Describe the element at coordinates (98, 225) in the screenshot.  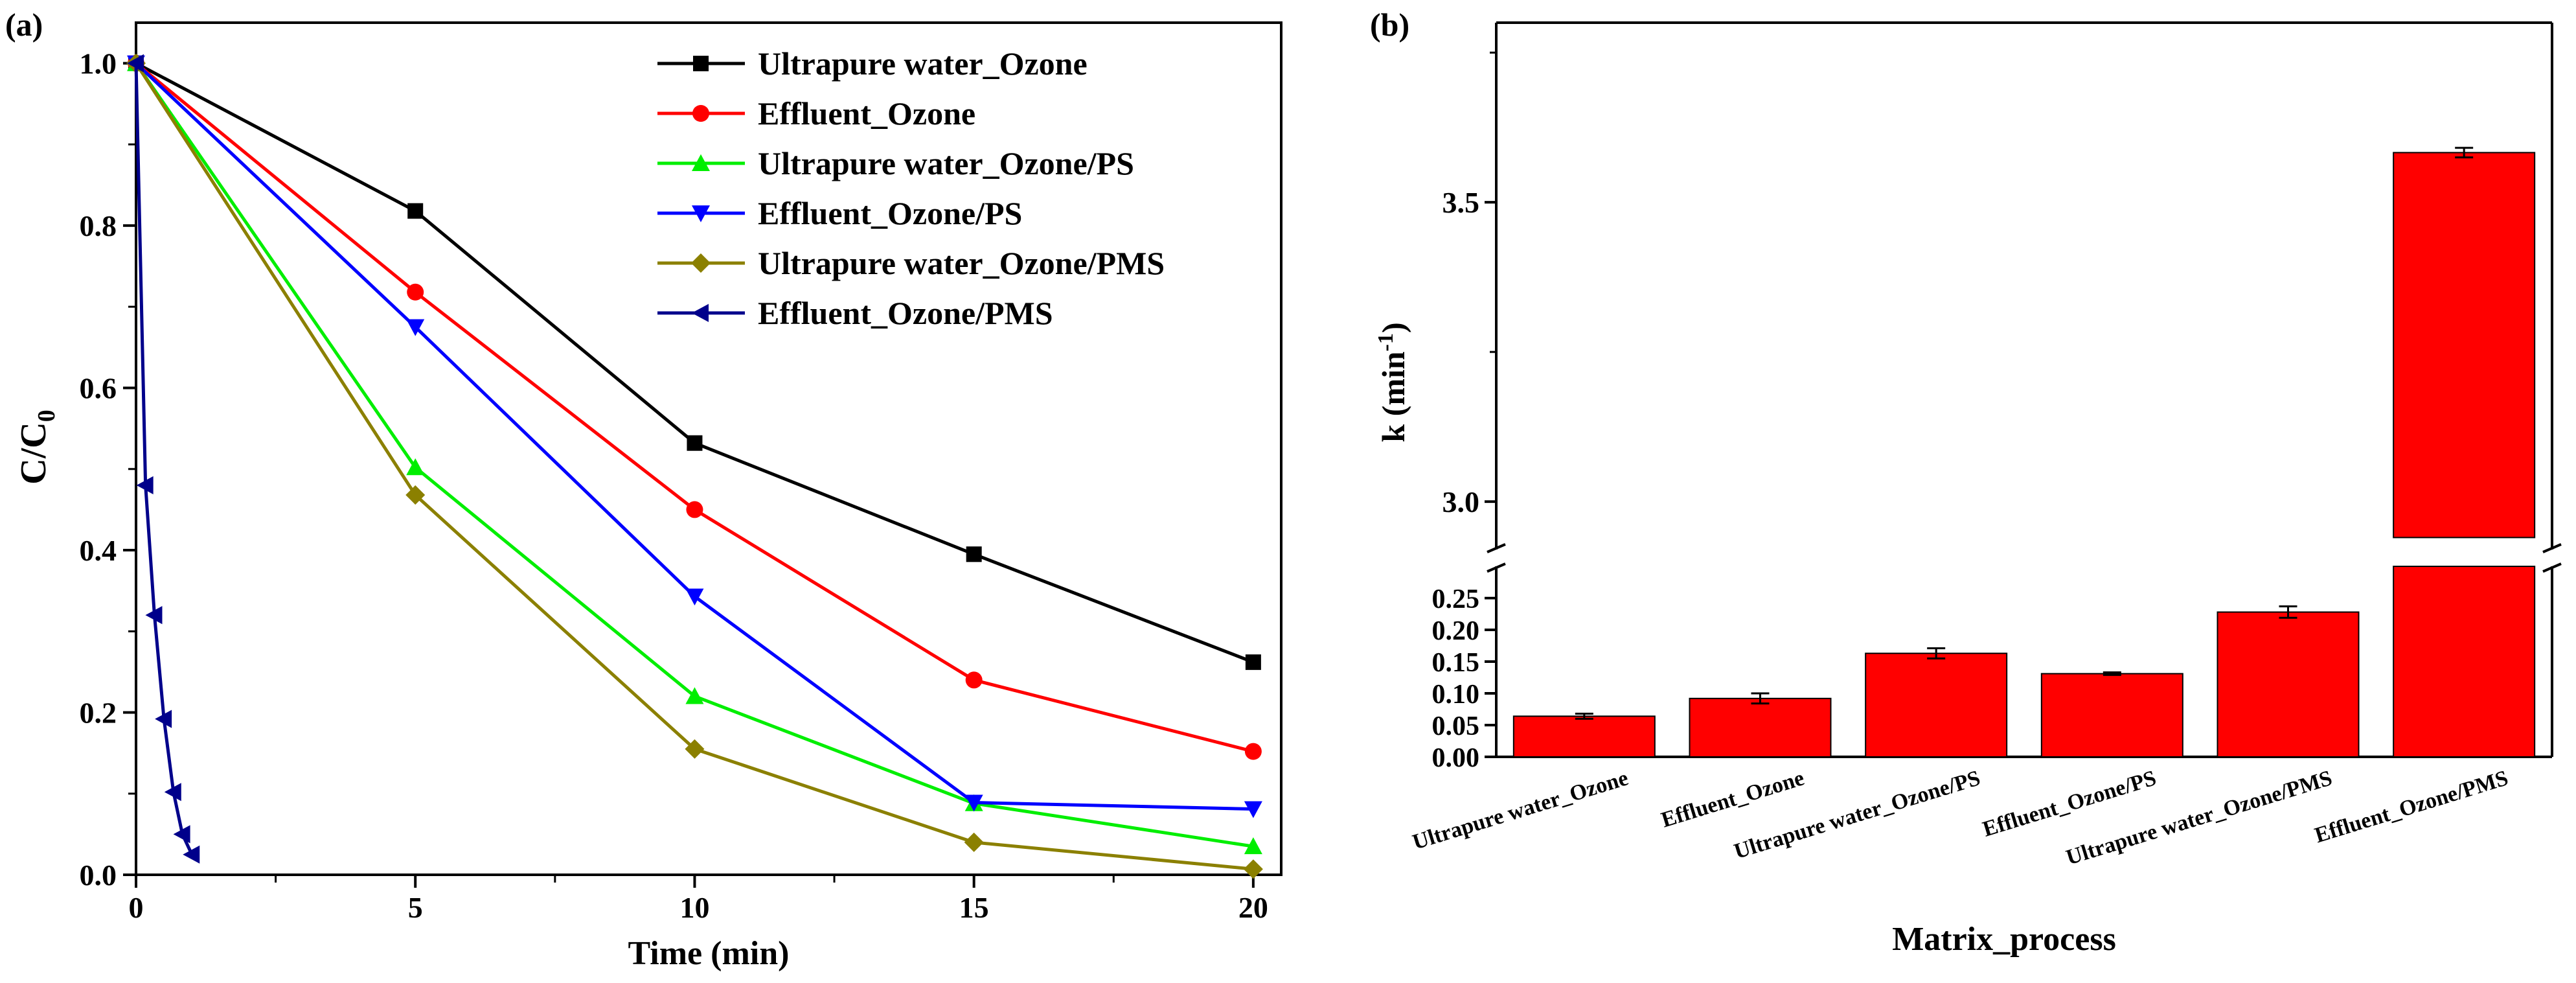
I see `panel-a-y-tick-label: 0.8` at that location.